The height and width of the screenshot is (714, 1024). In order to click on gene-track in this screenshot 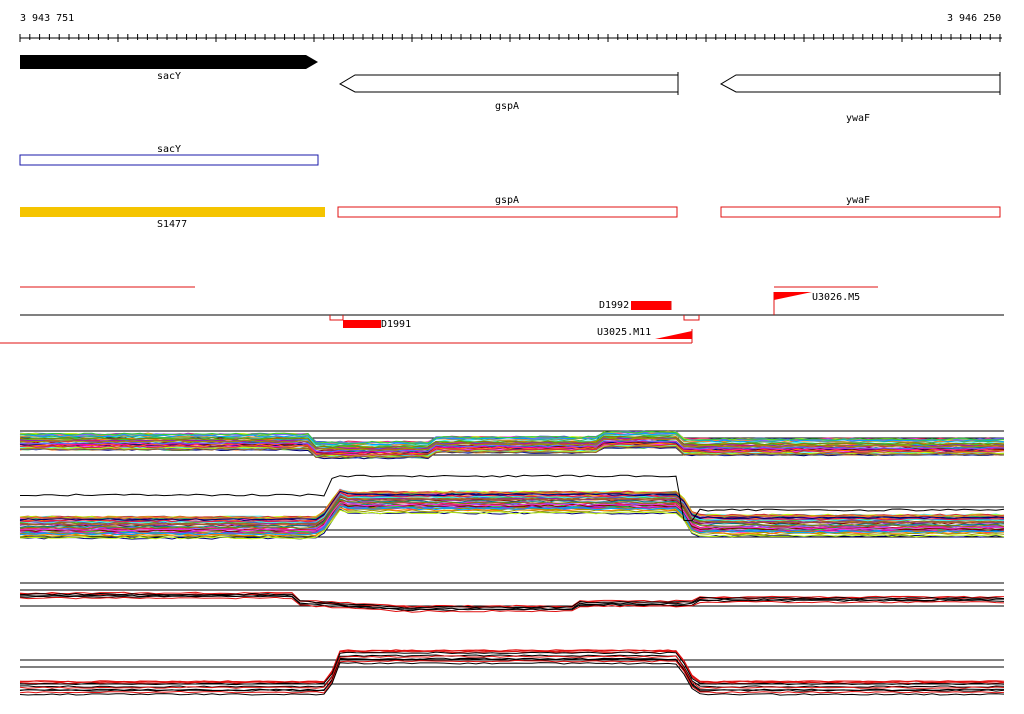, I will do `click(510, 75)`.